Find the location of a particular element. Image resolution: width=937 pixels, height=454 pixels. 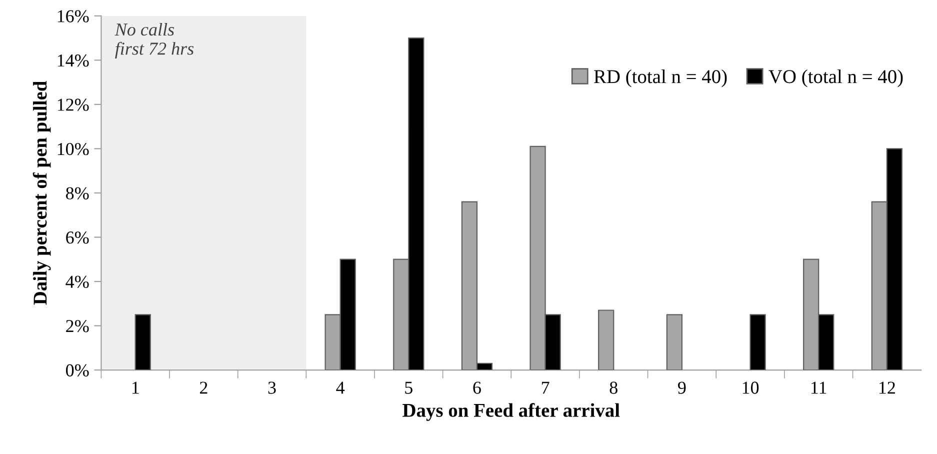

x-tick-label: 1 is located at coordinates (135, 388).